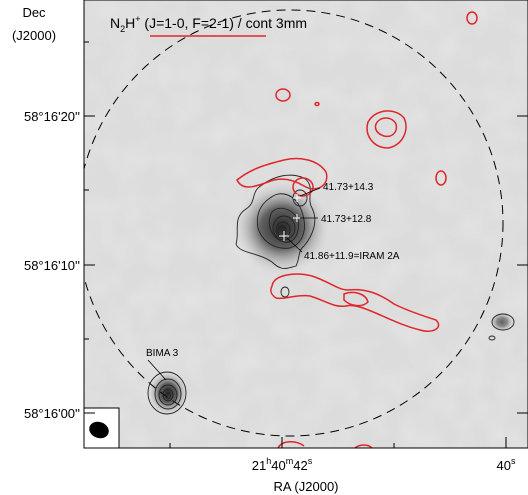 The image size is (528, 495). Describe the element at coordinates (290, 217) in the screenshot. I see `source-markers` at that location.